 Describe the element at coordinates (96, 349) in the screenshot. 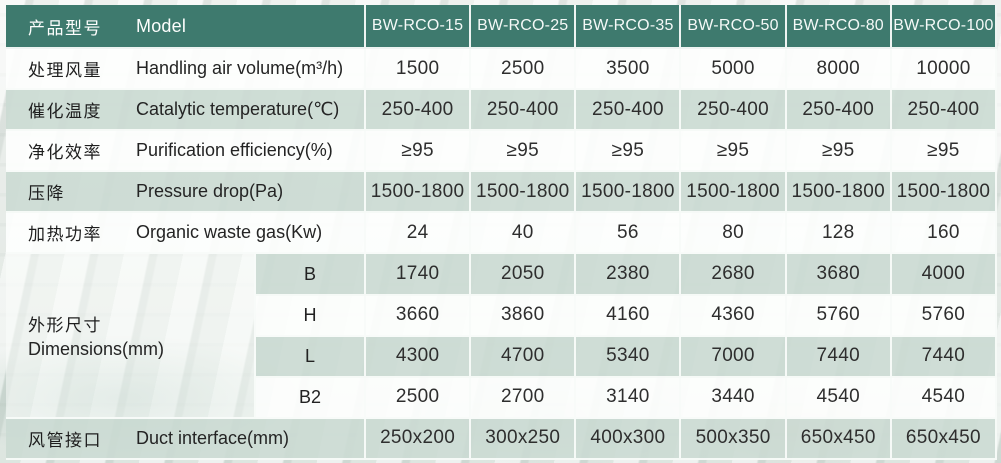

I see `dimensions-label-en: Dimensions(mm)` at that location.